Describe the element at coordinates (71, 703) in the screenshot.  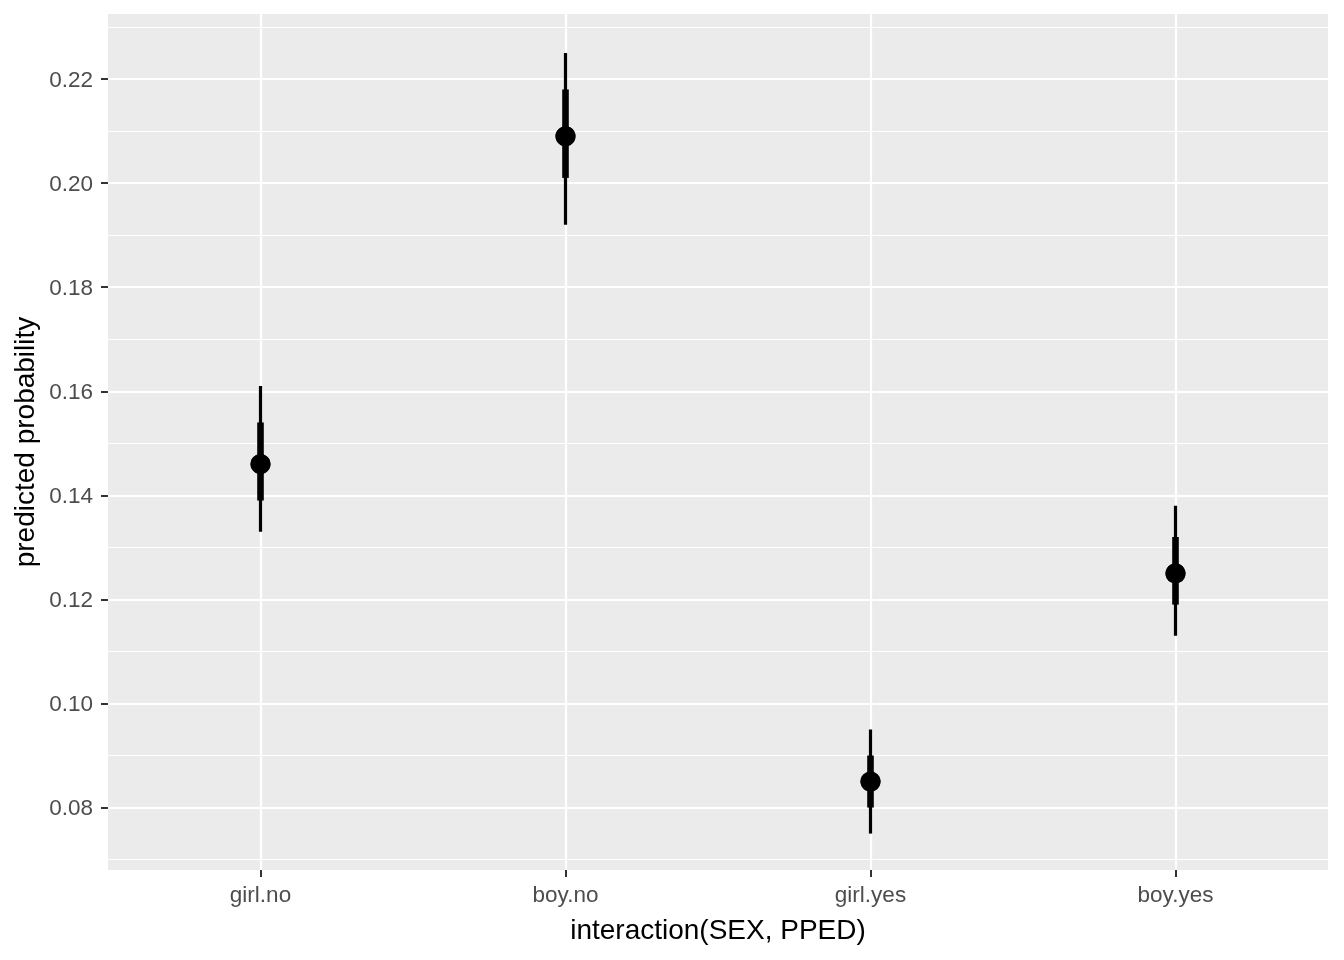
I see `y-tick-label: 0.10` at that location.